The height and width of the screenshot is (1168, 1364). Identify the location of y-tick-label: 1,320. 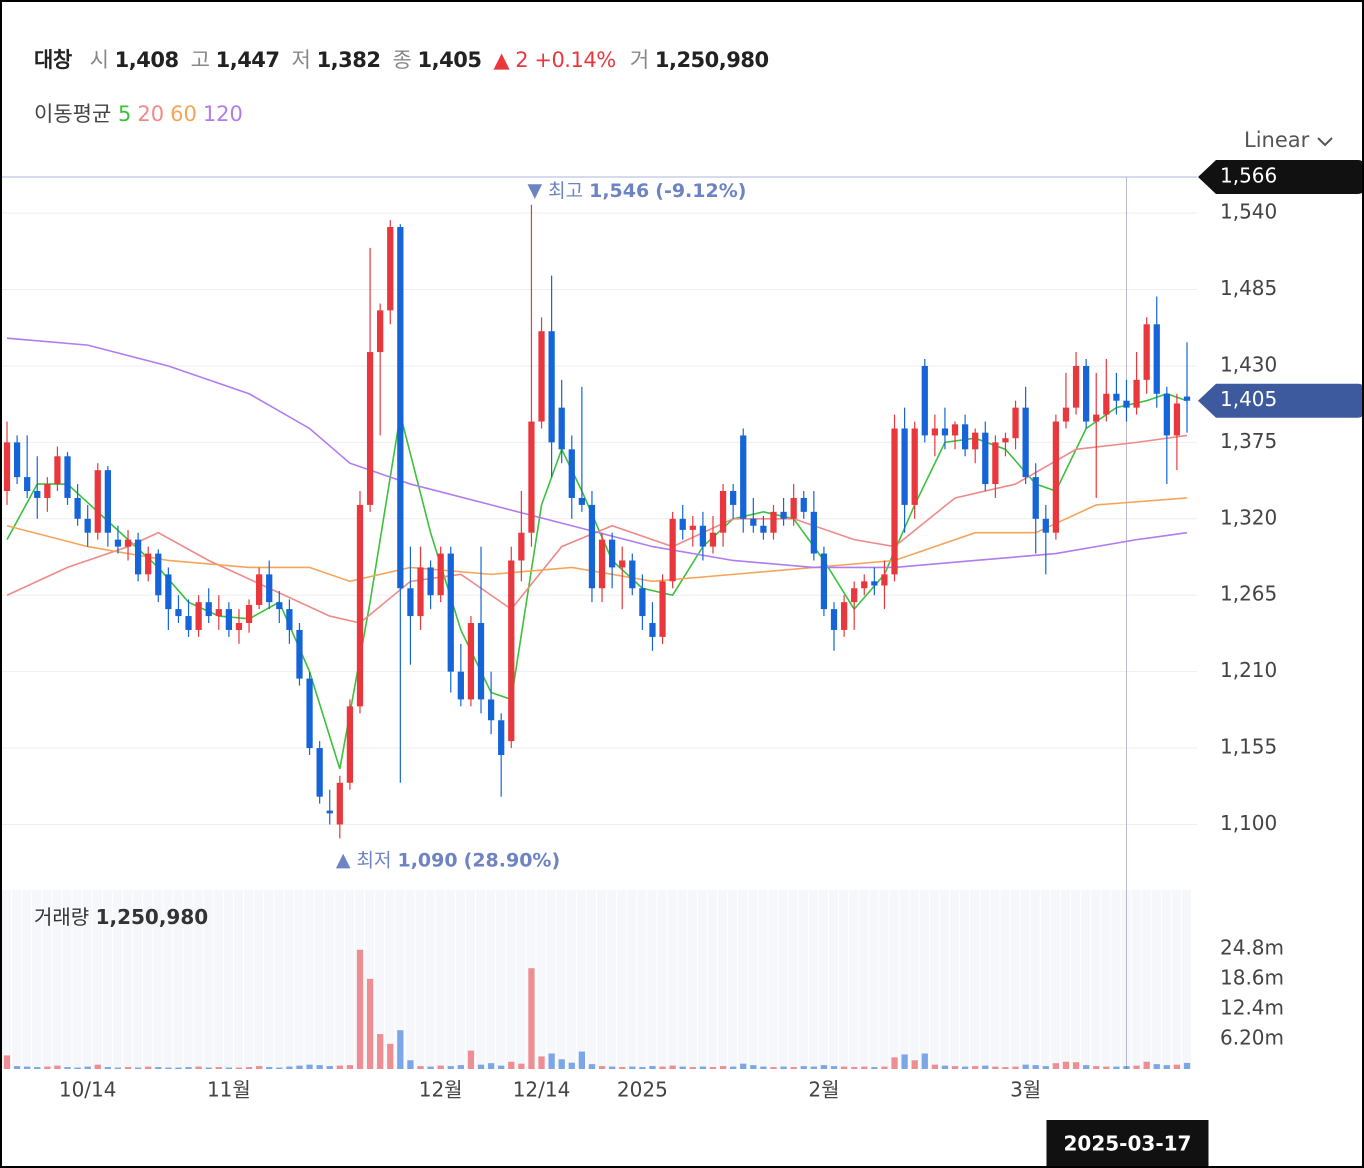
(1248, 517).